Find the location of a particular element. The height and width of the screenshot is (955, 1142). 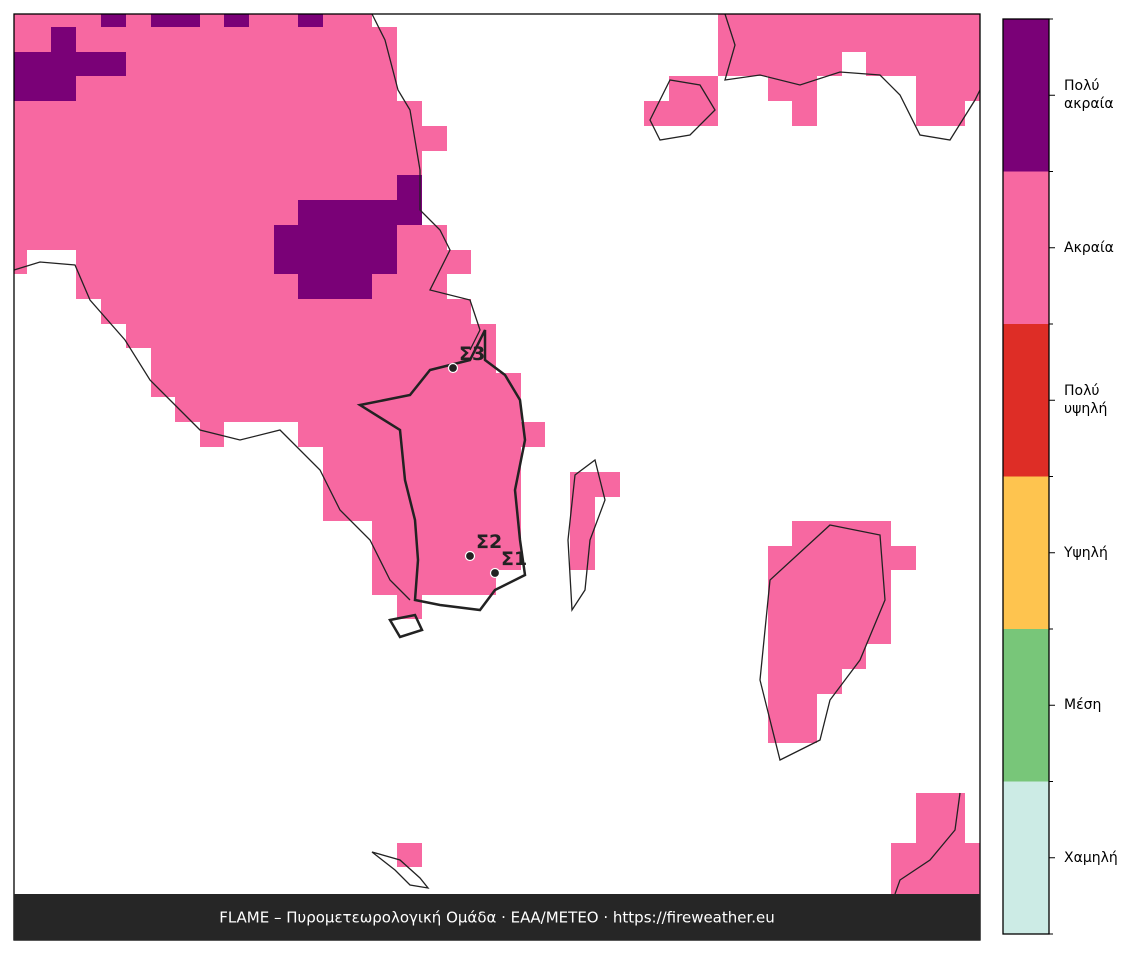

legend-label: Μέση is located at coordinates (1083, 705).